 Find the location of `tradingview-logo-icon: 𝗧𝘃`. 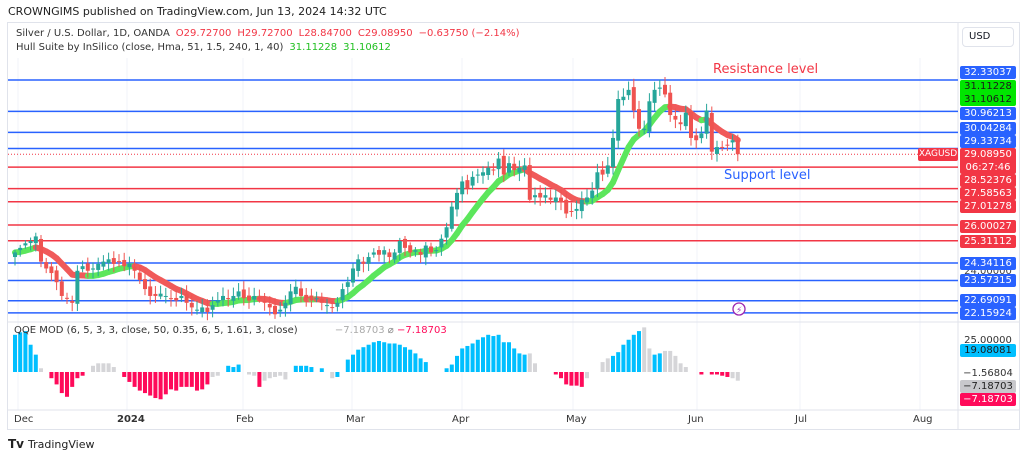

tradingview-logo-icon: 𝗧𝘃 is located at coordinates (16, 444).